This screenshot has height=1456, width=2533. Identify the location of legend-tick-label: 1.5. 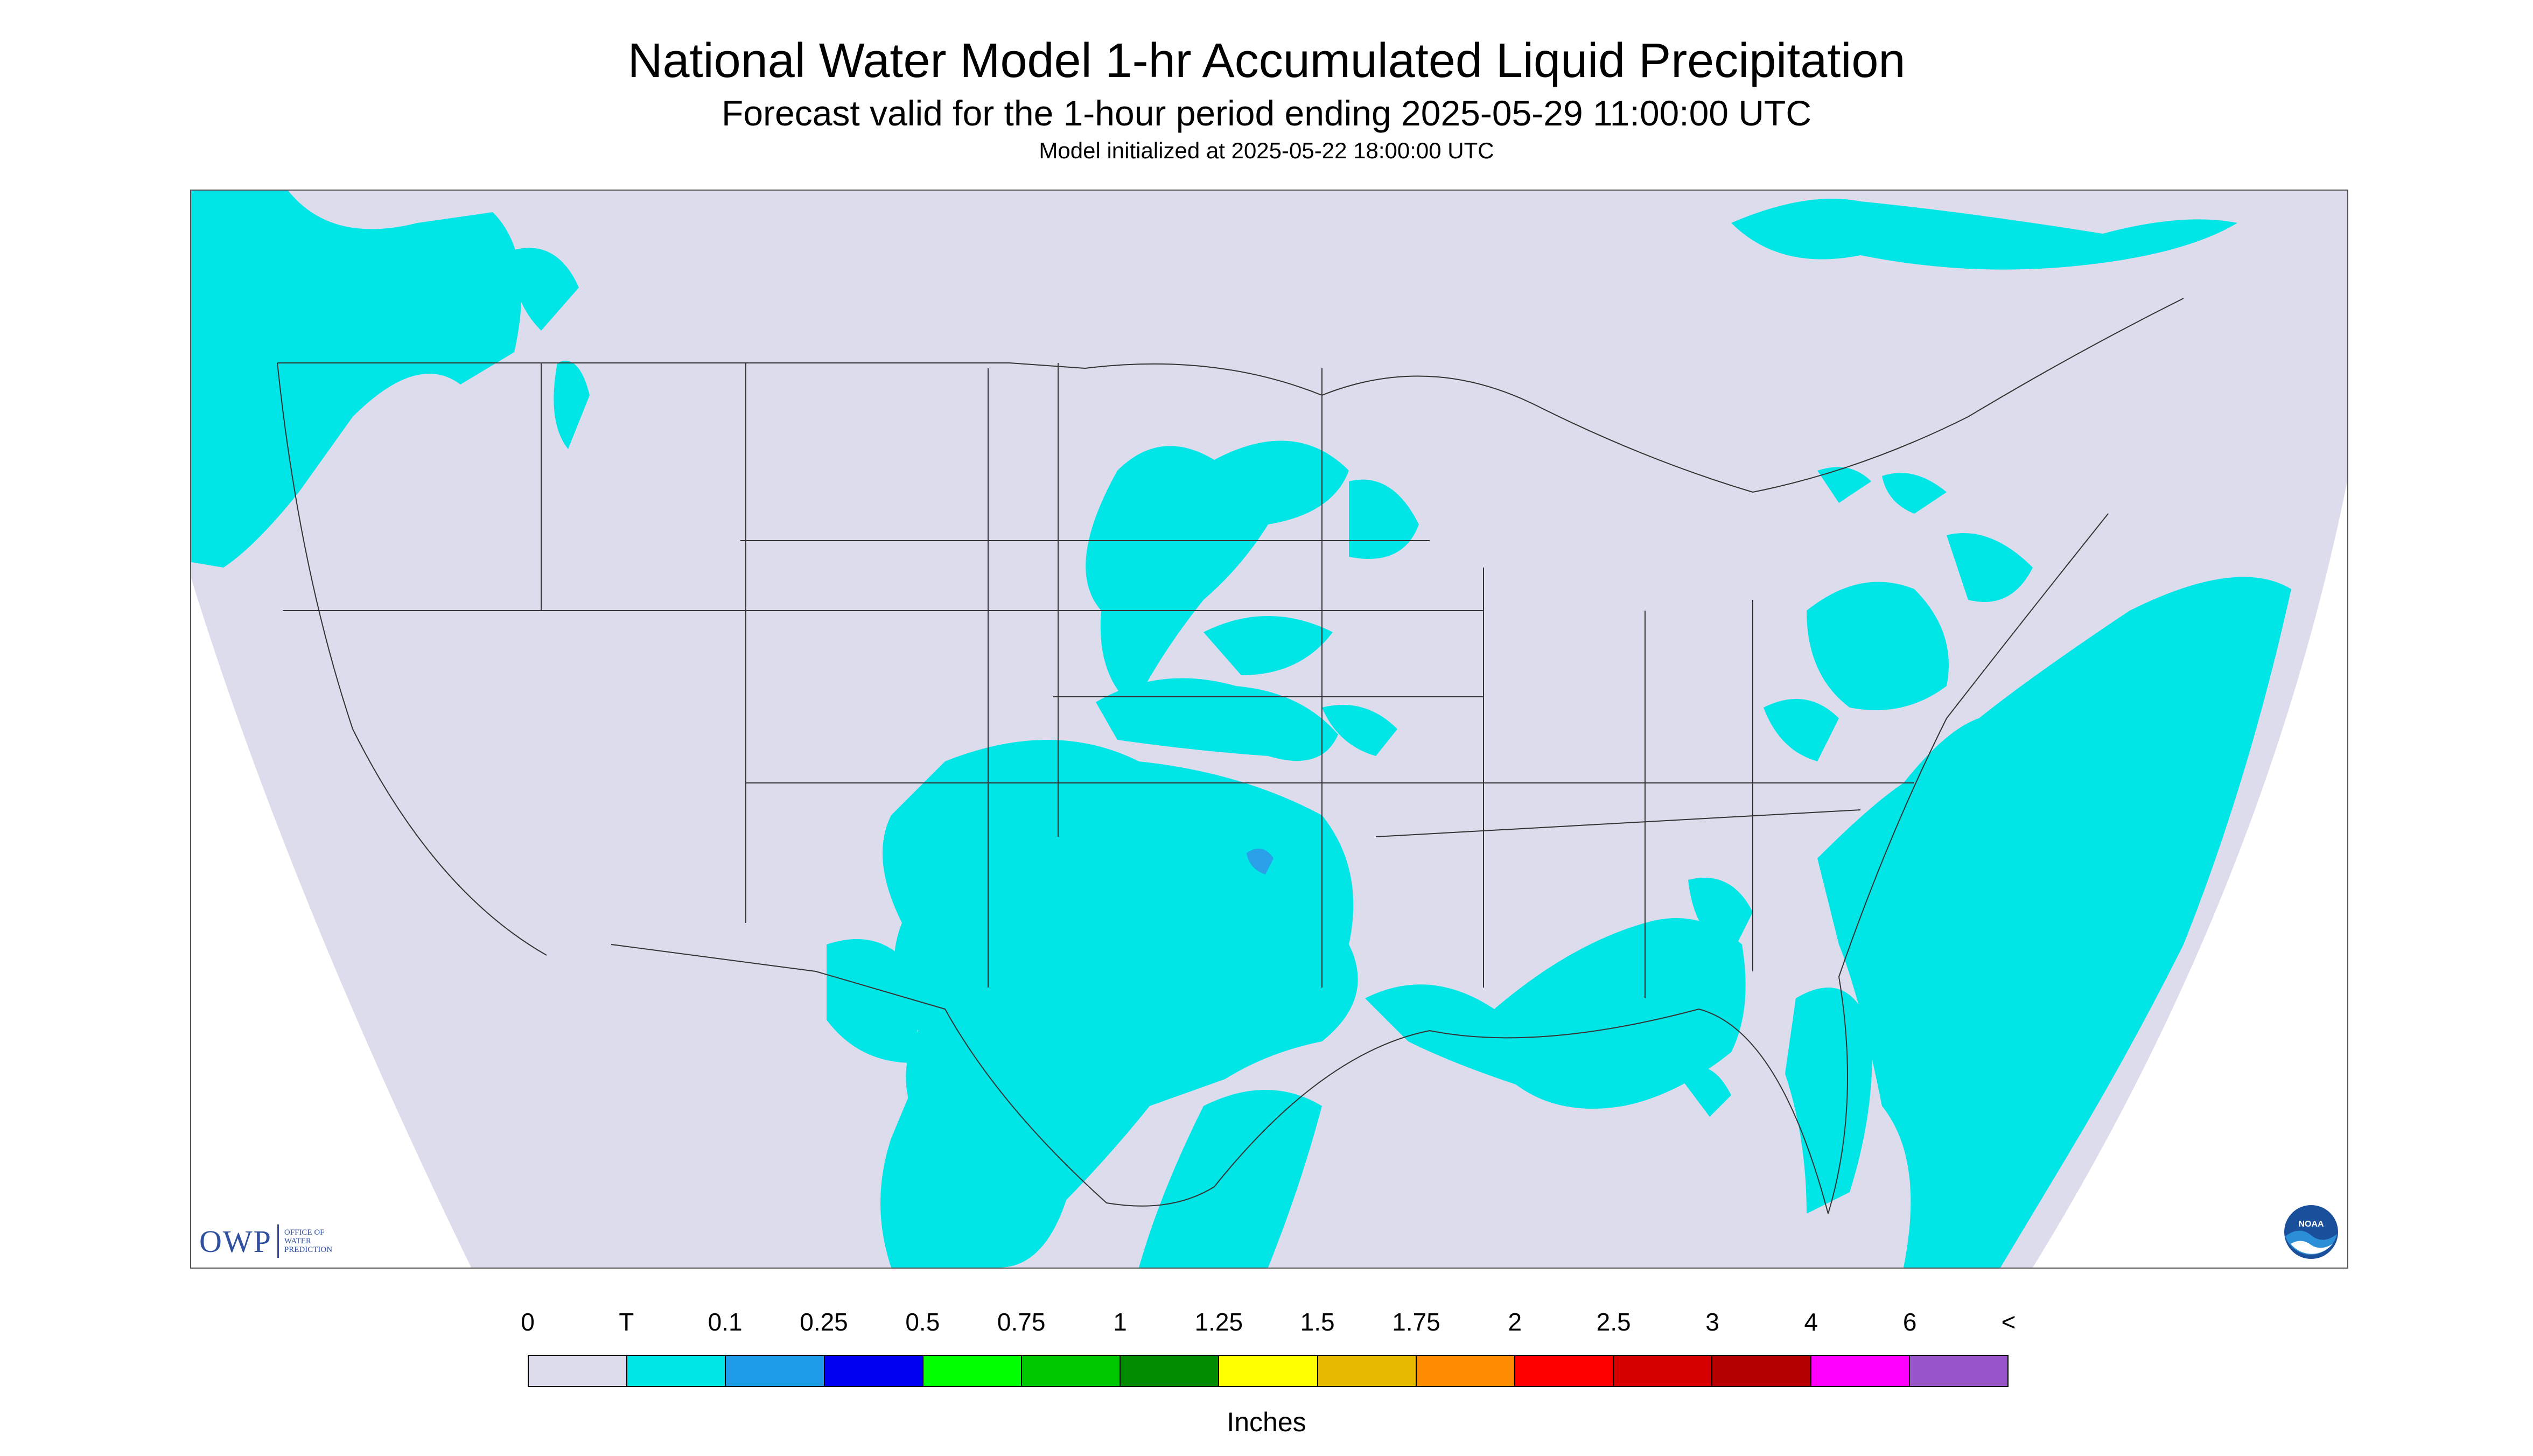
(1317, 1322).